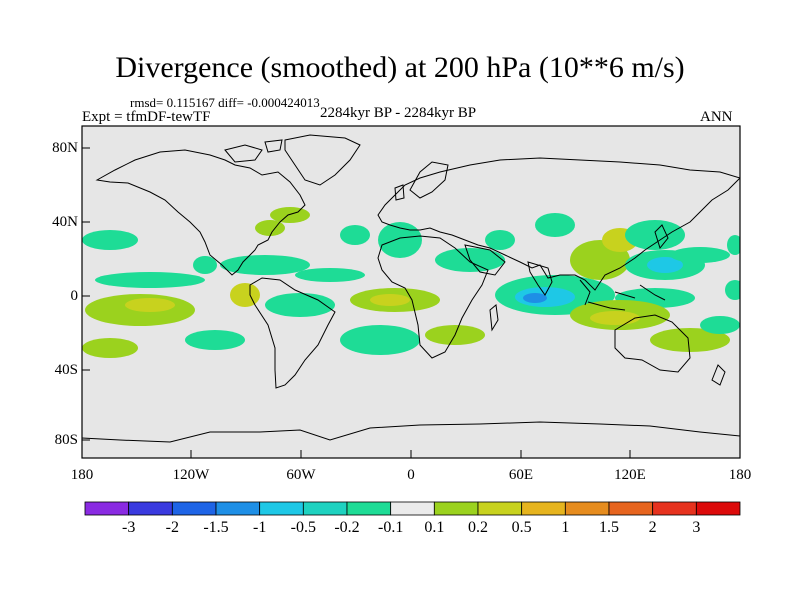 The image size is (800, 600). What do you see at coordinates (66, 370) in the screenshot?
I see `lat-label-40s: 40S` at bounding box center [66, 370].